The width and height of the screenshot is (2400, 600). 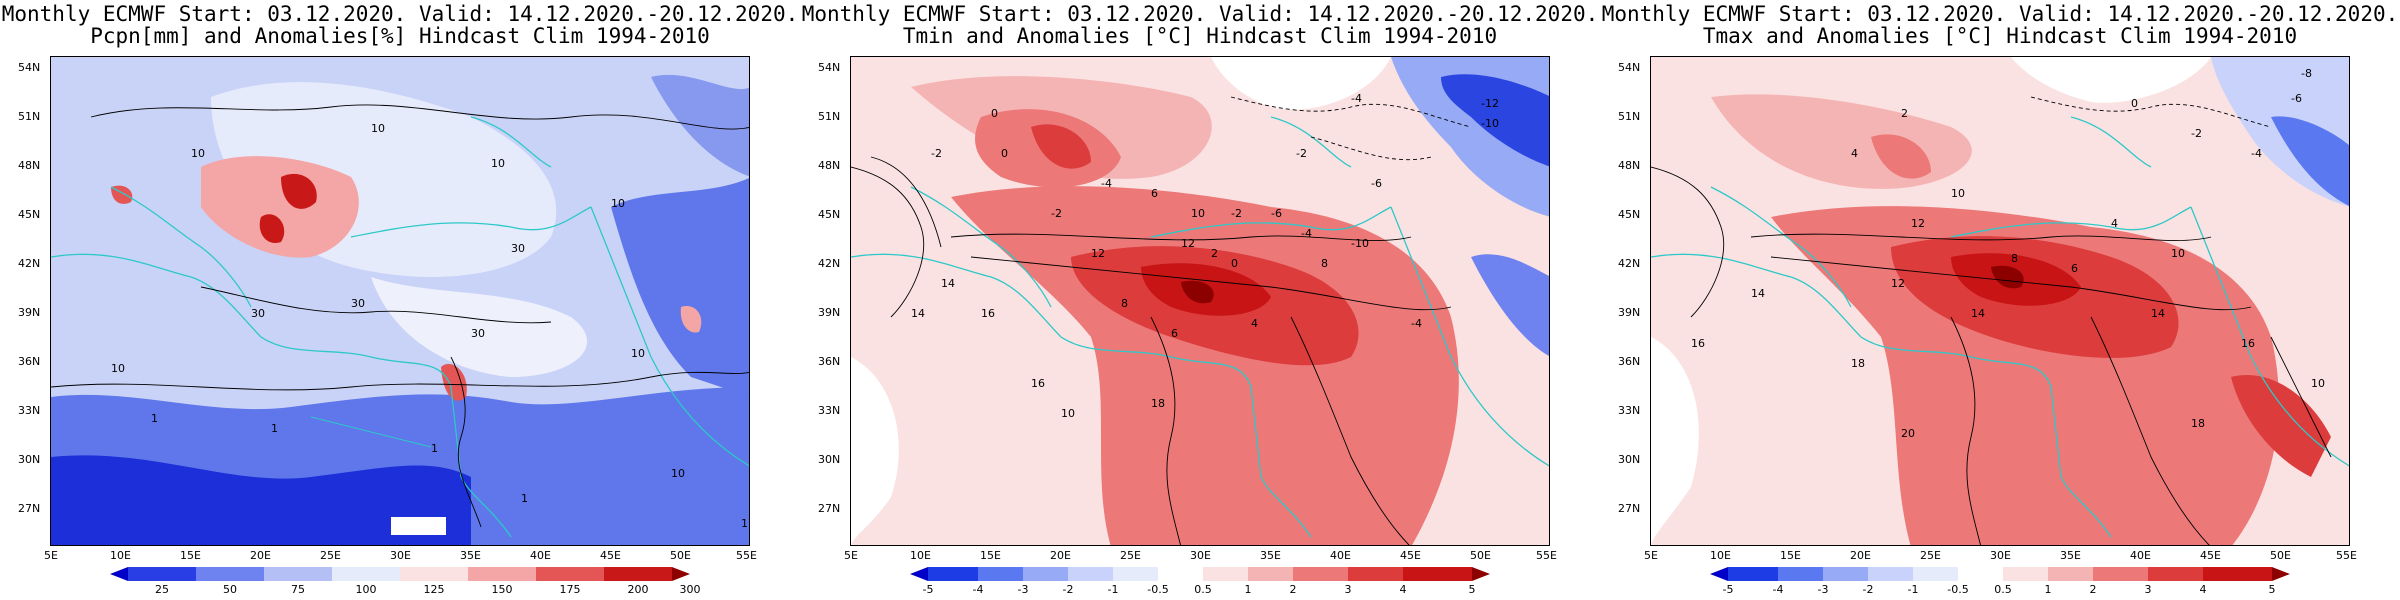 What do you see at coordinates (400, 574) in the screenshot?
I see `colorbar` at bounding box center [400, 574].